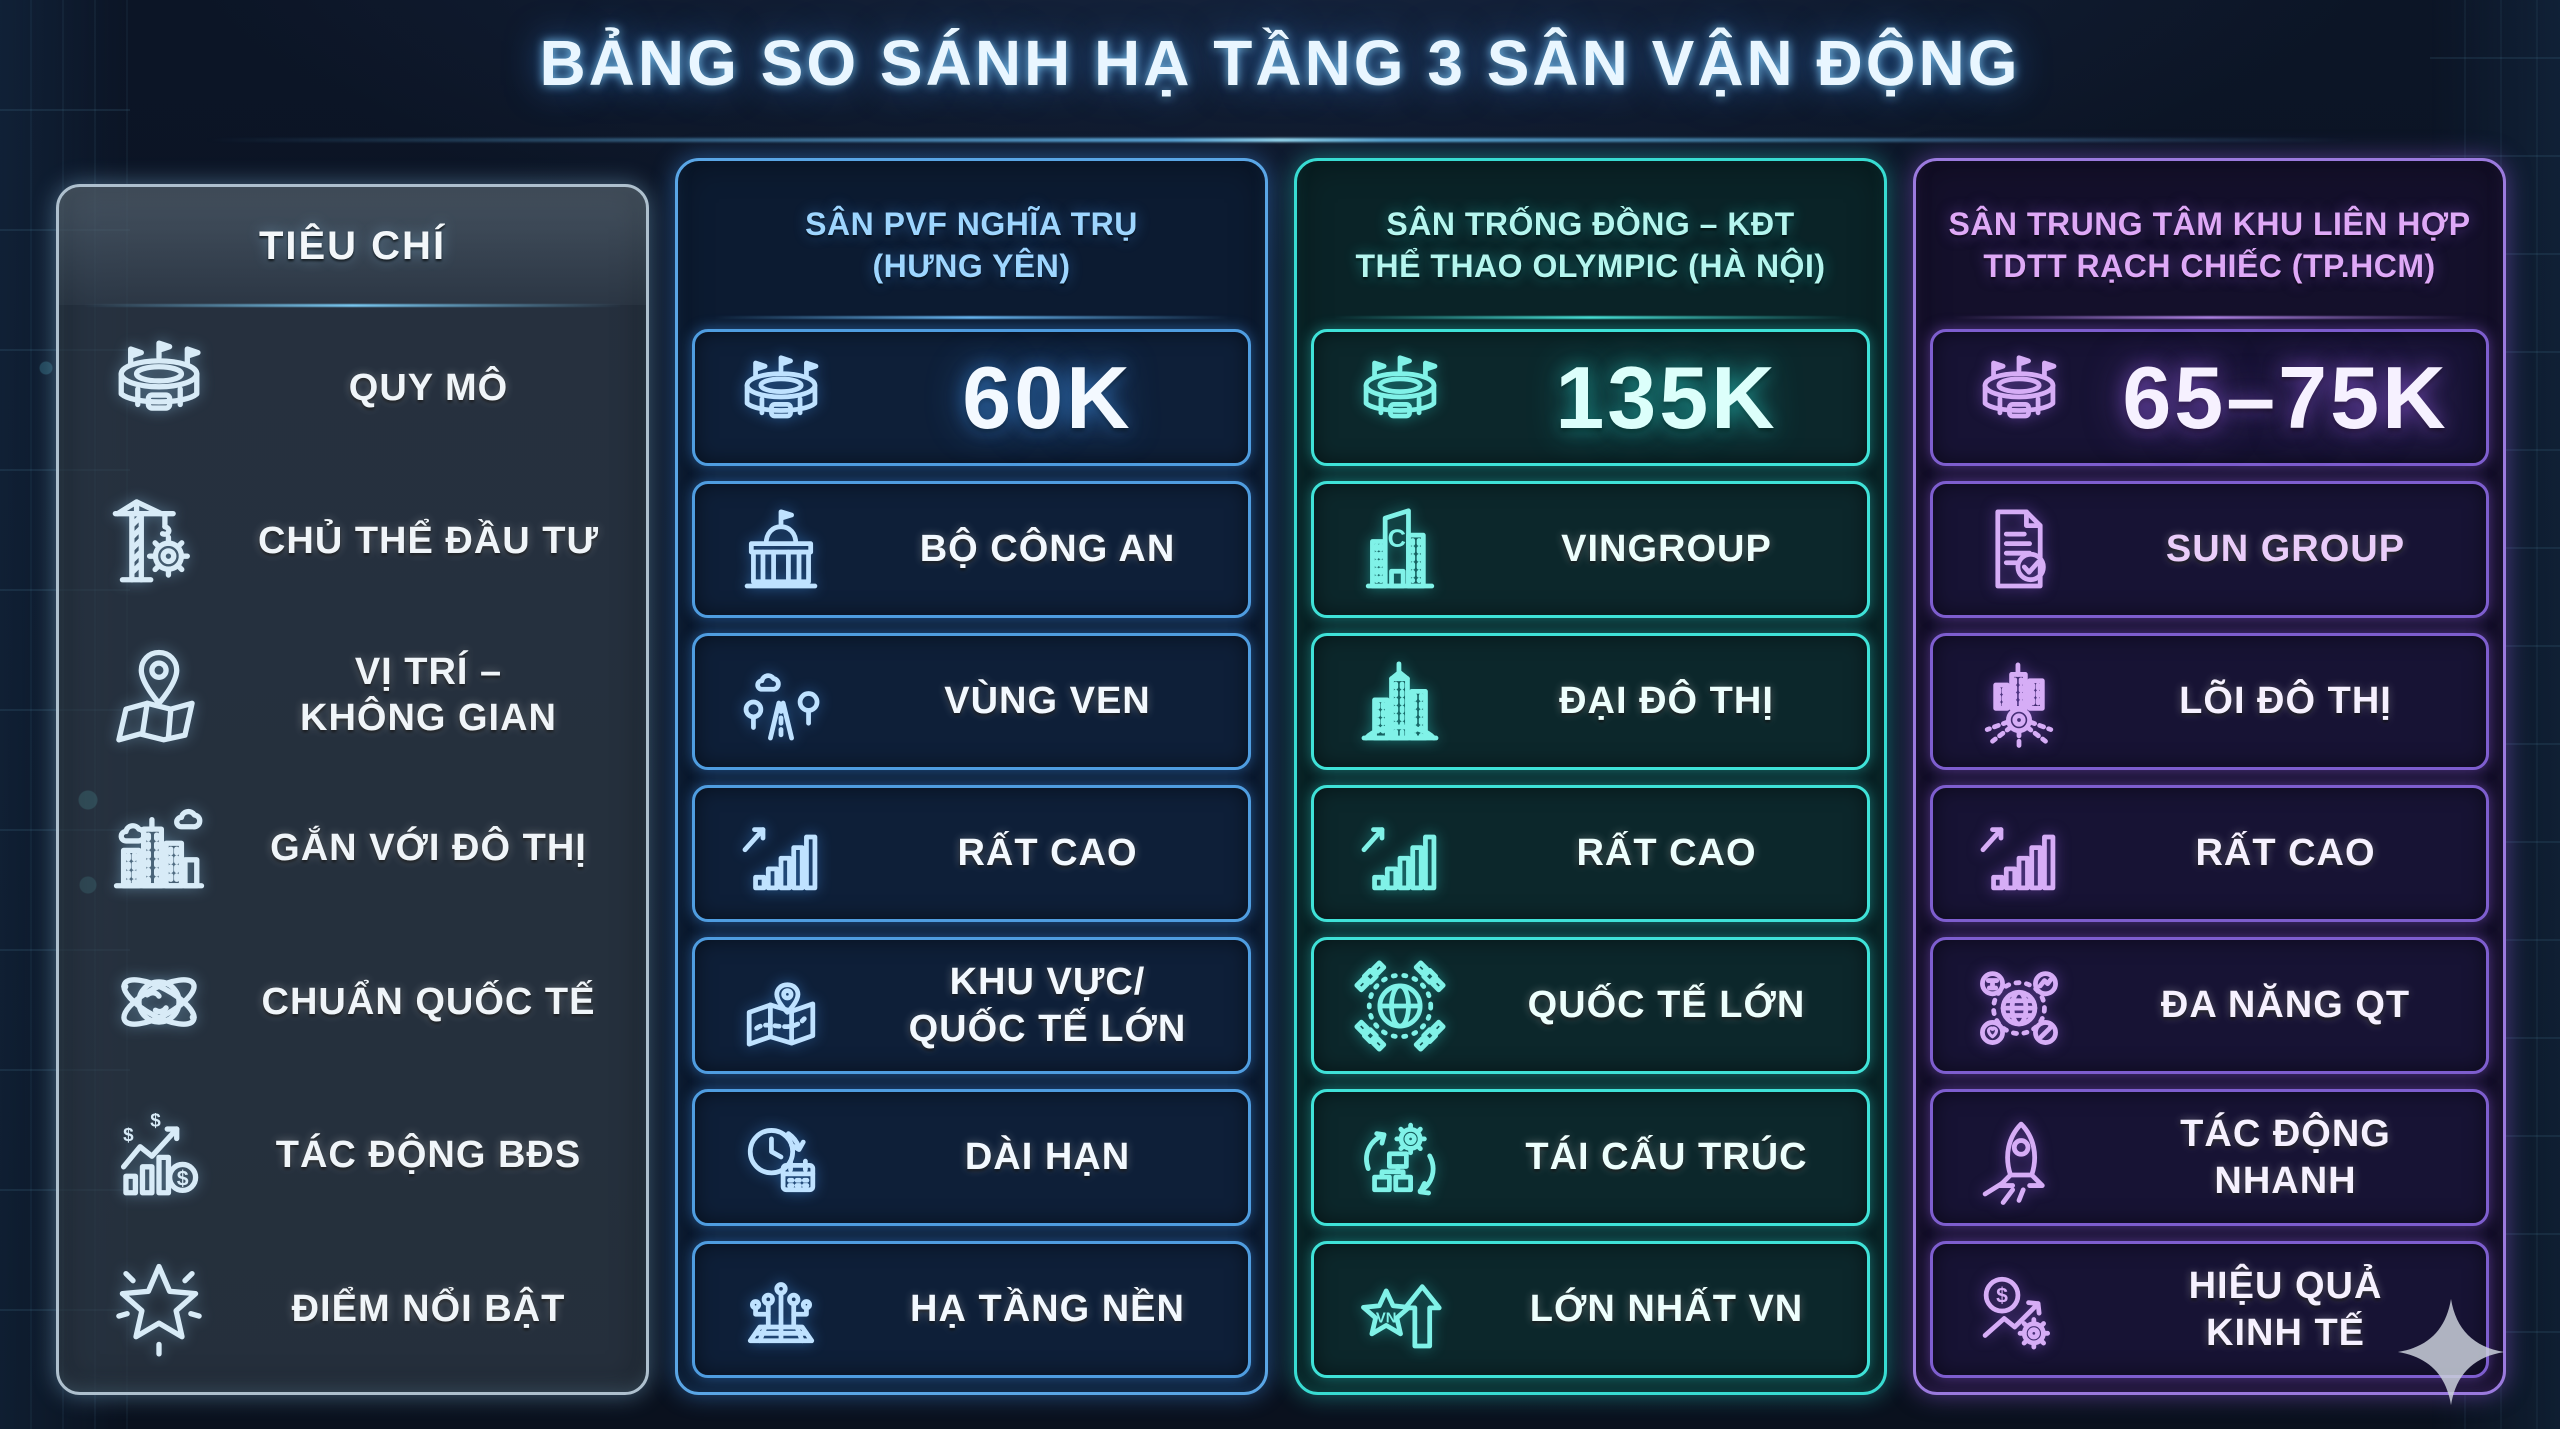 Image resolution: width=2560 pixels, height=1429 pixels. Describe the element at coordinates (159, 542) in the screenshot. I see `crane-gear-icon` at that location.